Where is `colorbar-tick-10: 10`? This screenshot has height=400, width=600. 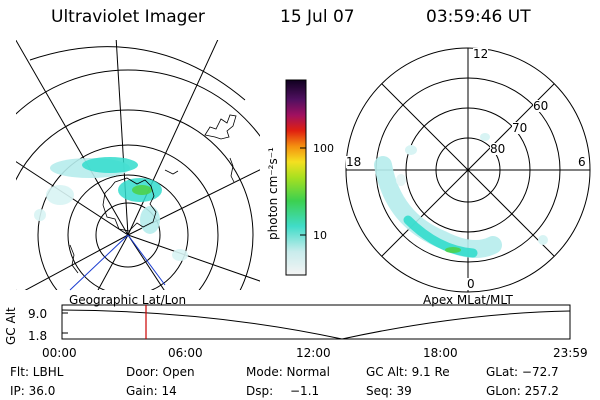
colorbar-tick-10: 10 is located at coordinates (320, 235).